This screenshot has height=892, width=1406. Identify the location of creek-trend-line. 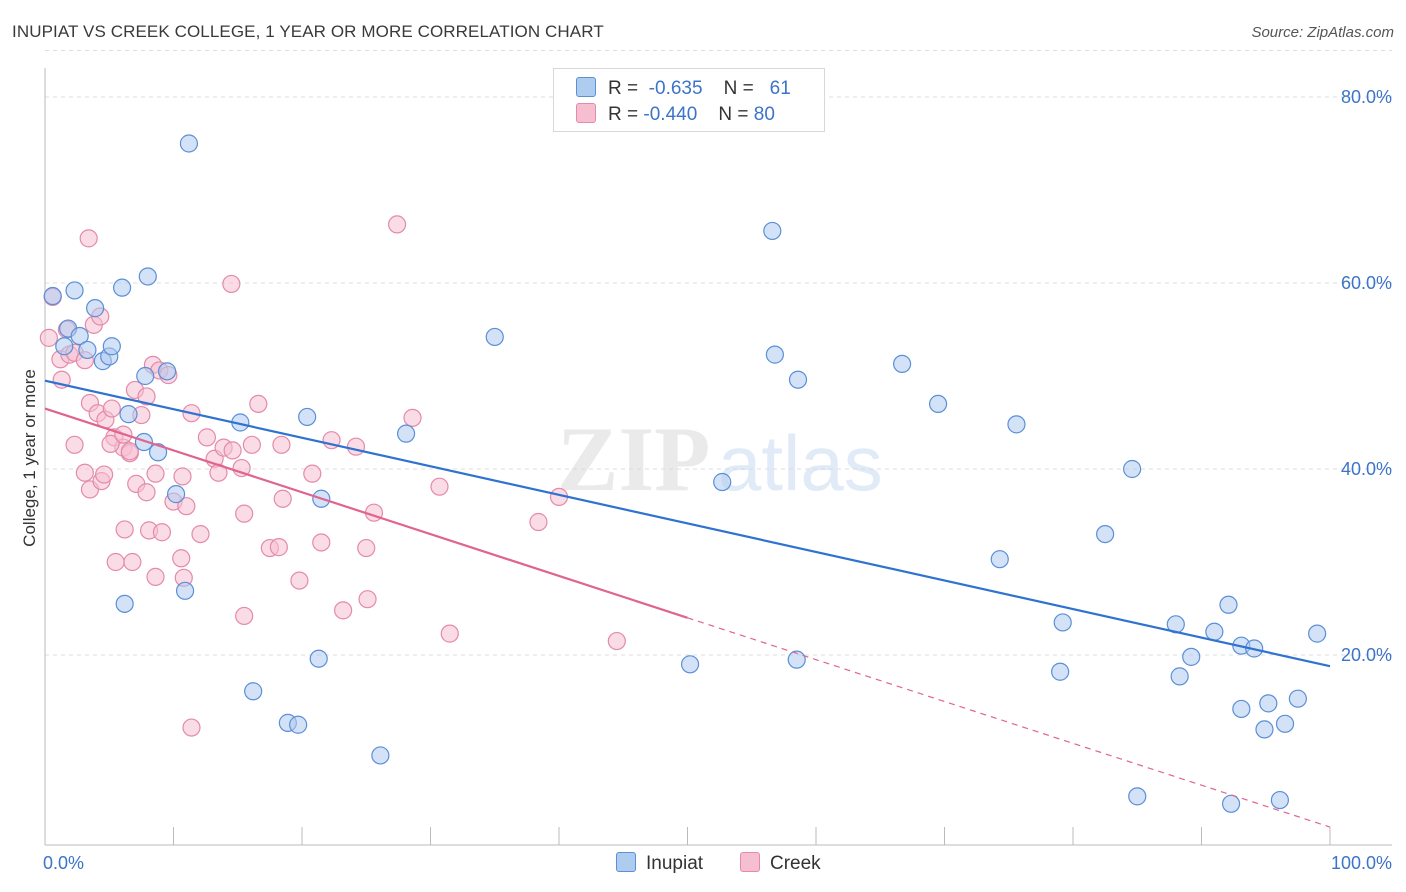
(366, 513).